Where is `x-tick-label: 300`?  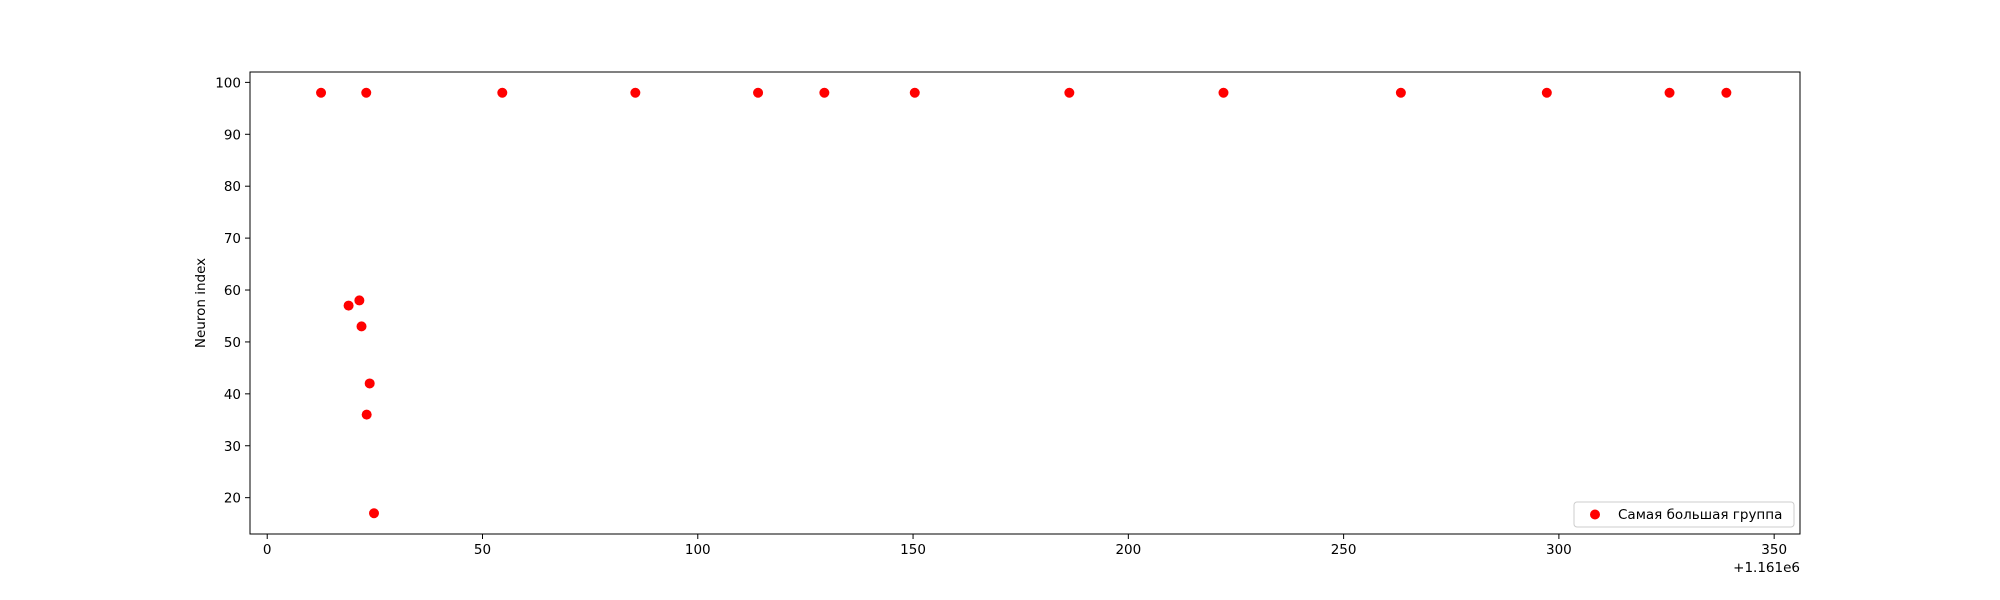
x-tick-label: 300 is located at coordinates (1559, 550).